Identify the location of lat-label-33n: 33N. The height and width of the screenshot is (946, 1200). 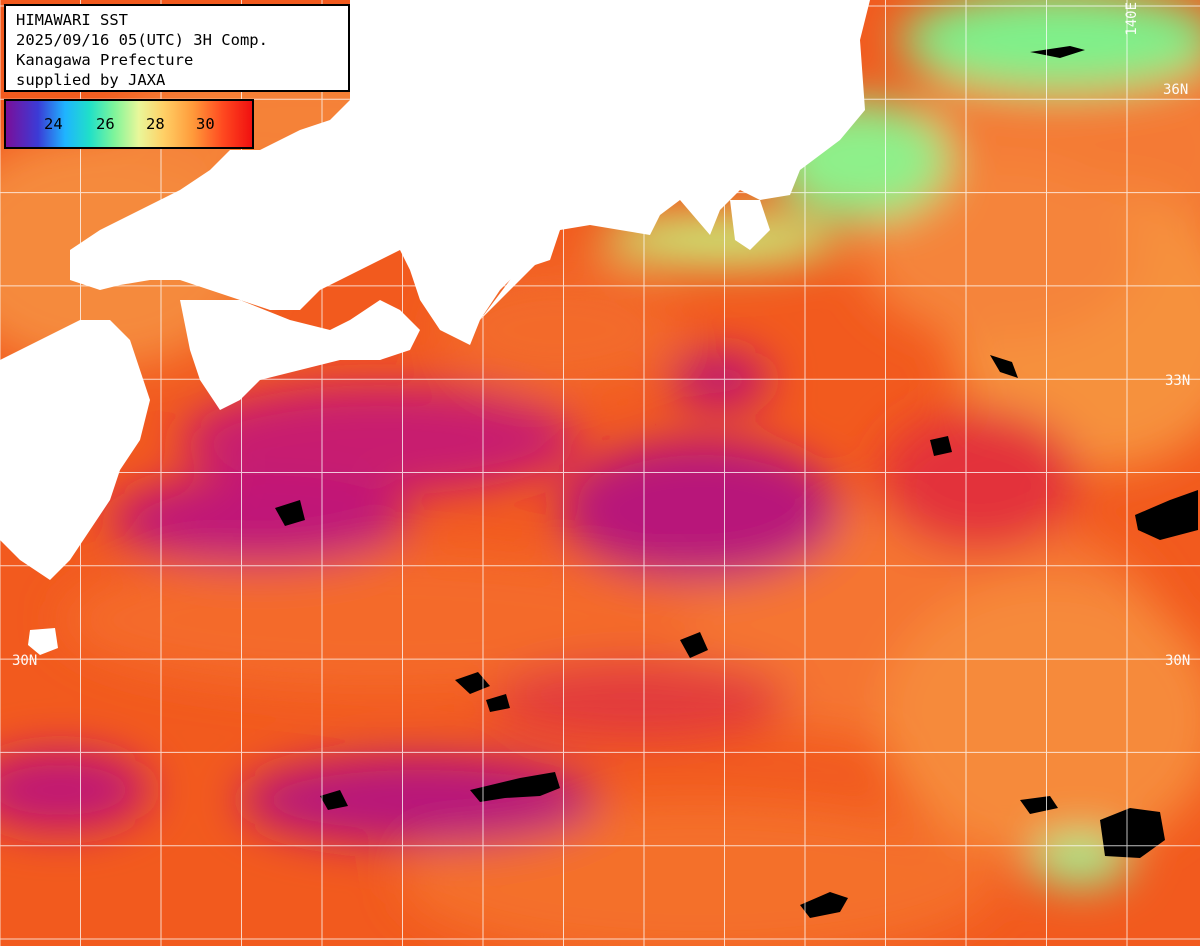
(1178, 381).